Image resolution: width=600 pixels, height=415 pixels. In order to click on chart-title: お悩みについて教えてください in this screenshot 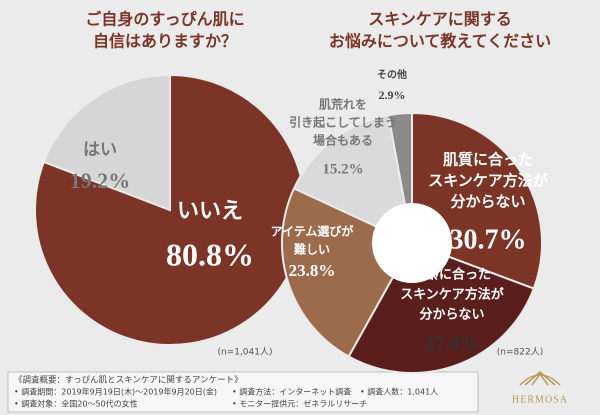, I will do `click(440, 41)`.